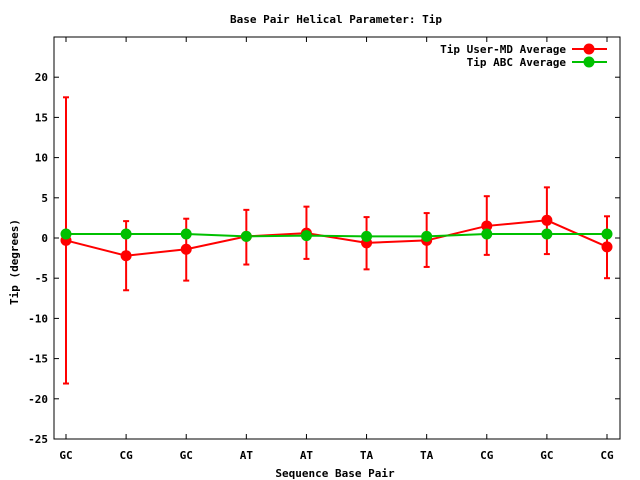  Describe the element at coordinates (44, 238) in the screenshot. I see `y-tick-label: 0` at that location.